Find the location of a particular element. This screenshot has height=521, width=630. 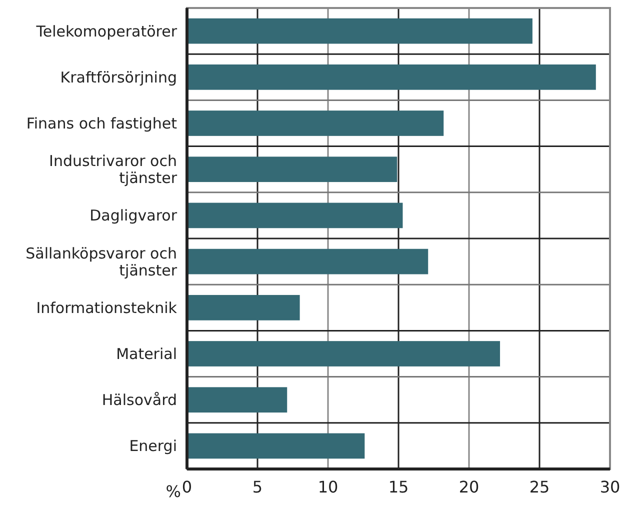

x-tick-label: 25 is located at coordinates (539, 486).